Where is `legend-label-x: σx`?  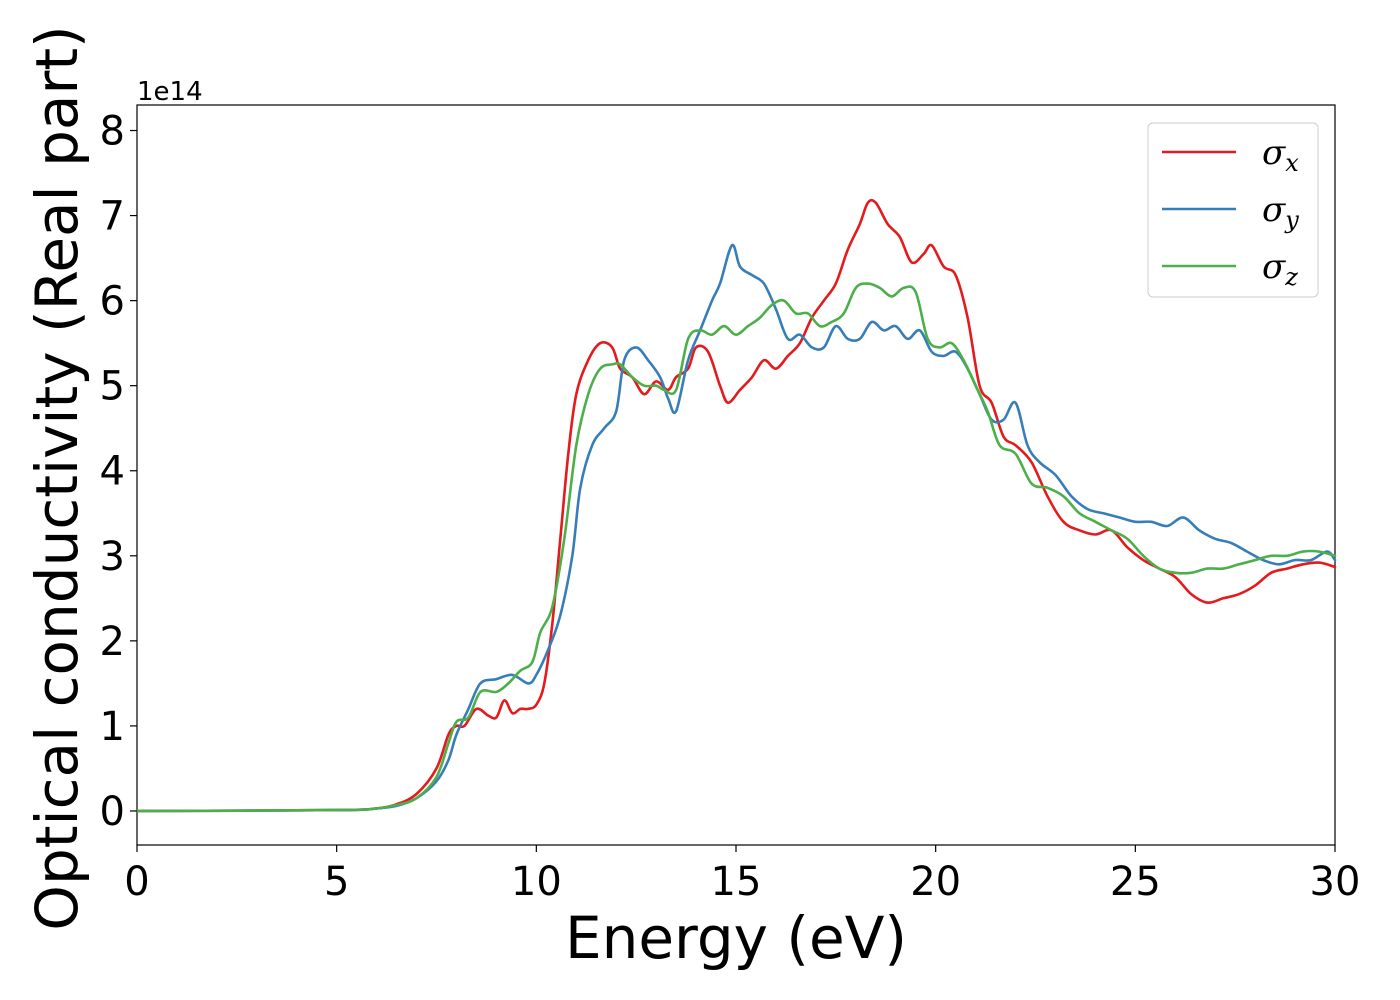
legend-label-x: σx is located at coordinates (1280, 155).